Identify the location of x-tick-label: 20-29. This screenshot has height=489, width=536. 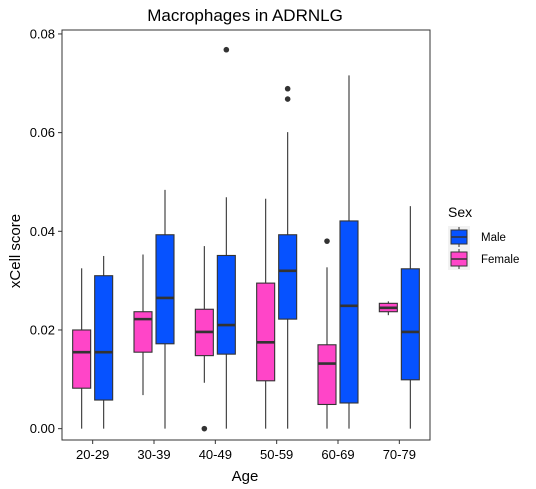
(92, 454).